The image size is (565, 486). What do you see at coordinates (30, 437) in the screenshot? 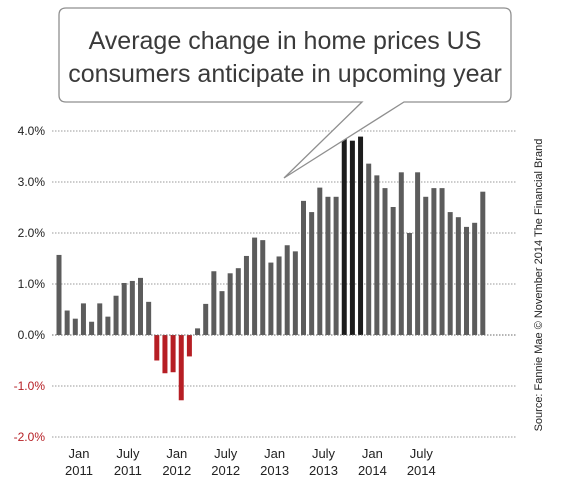
I see `y-tick-label: -2.0%` at bounding box center [30, 437].